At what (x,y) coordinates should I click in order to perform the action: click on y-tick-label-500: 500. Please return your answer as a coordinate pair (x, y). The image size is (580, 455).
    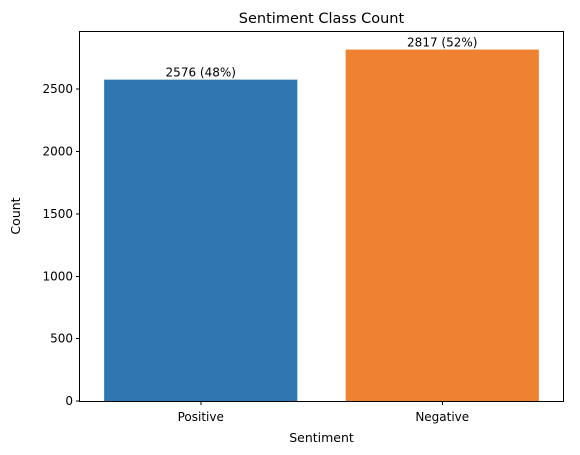
    Looking at the image, I should click on (61, 339).